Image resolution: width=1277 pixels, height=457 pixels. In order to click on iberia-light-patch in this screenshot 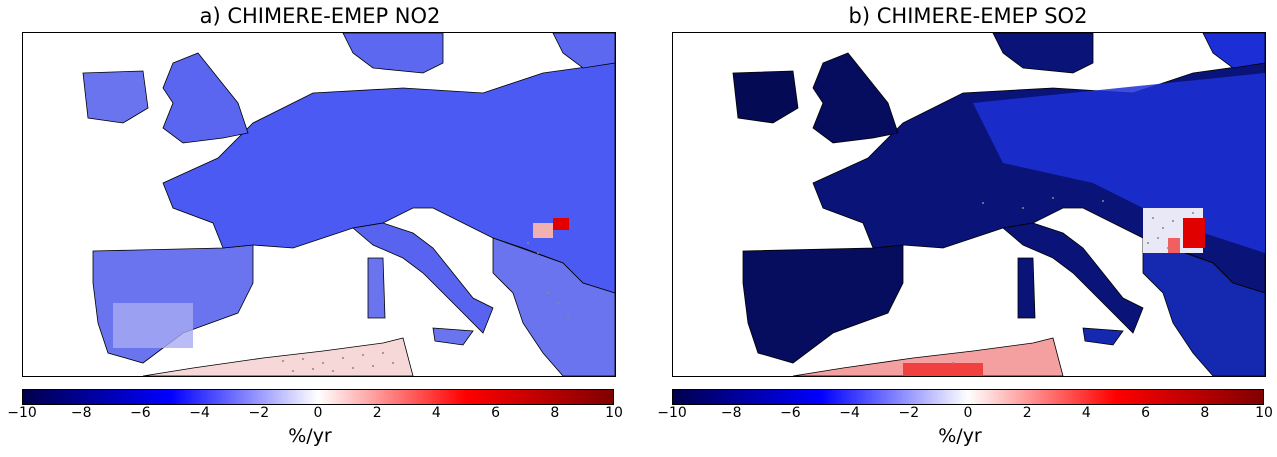, I will do `click(153, 325)`.